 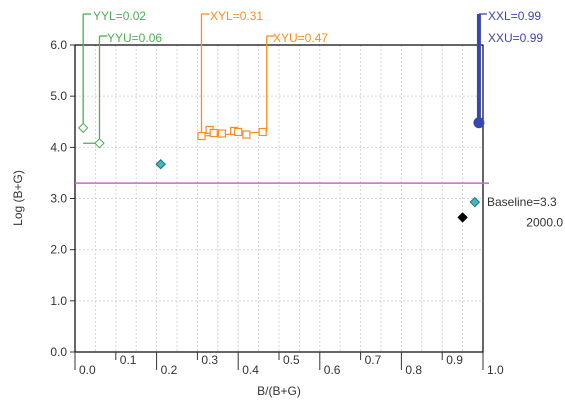 I want to click on baseline-label: Baseline=3.3, so click(x=522, y=202).